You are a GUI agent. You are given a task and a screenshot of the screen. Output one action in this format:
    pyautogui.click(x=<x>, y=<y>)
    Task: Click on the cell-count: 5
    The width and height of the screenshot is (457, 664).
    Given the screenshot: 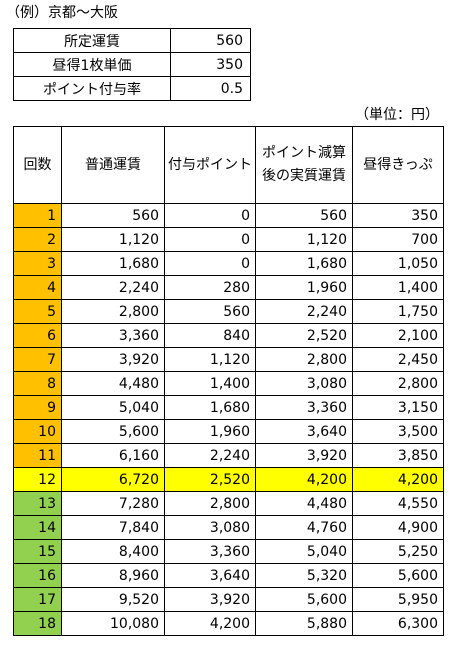 What is the action you would take?
    pyautogui.click(x=37, y=311)
    